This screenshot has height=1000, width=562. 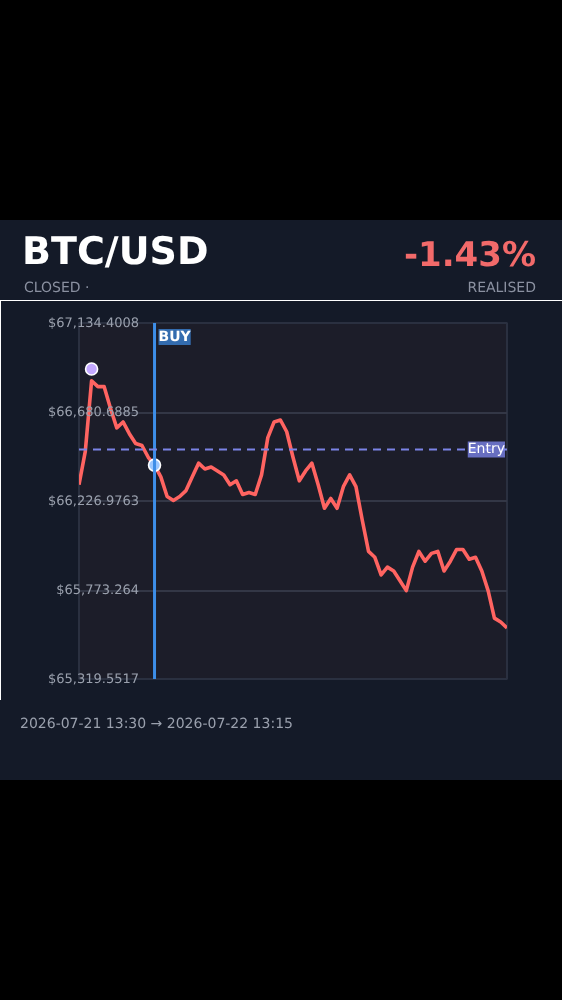 I want to click on text: -1.43%, so click(x=469, y=257).